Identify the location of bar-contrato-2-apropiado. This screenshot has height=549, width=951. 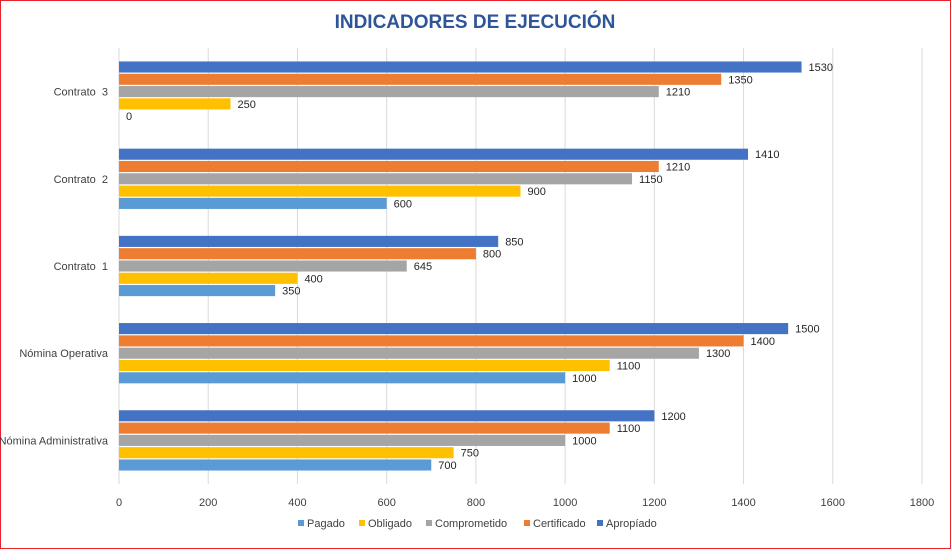
(434, 154).